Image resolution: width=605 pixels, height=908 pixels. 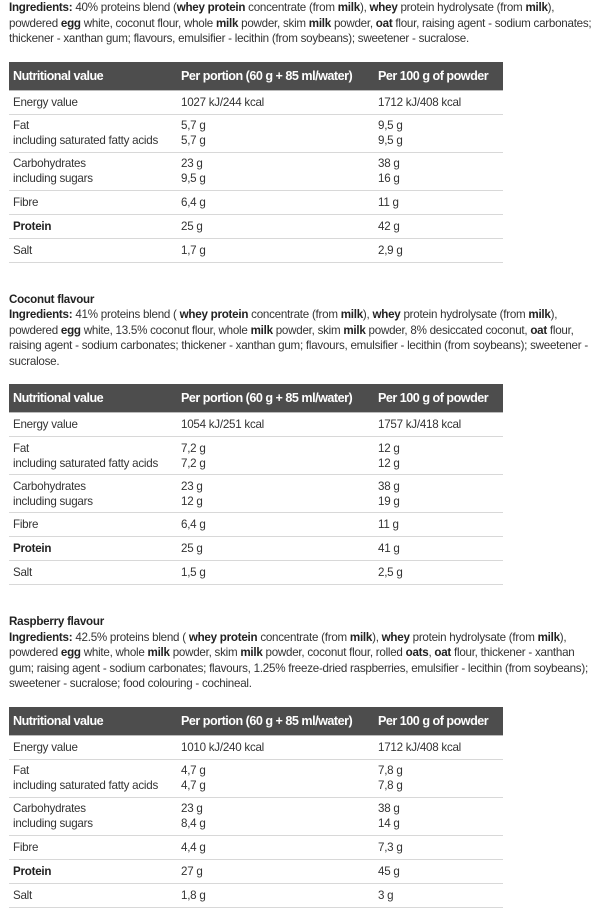 I want to click on table-cell-portion: 25 g, so click(x=275, y=548).